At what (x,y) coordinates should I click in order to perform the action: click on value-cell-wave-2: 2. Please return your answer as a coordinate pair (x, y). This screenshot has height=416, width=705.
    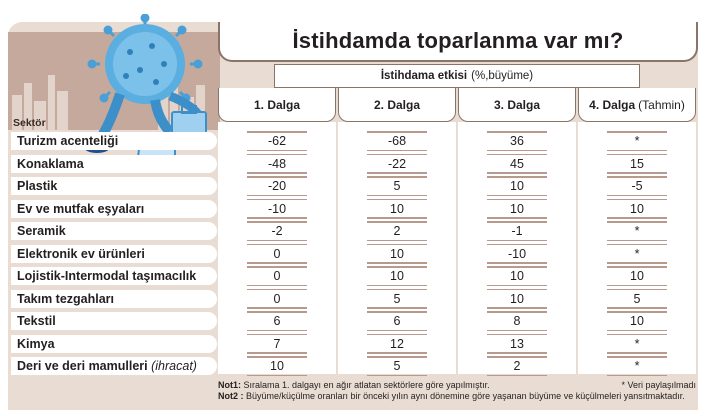
    Looking at the image, I should click on (397, 231).